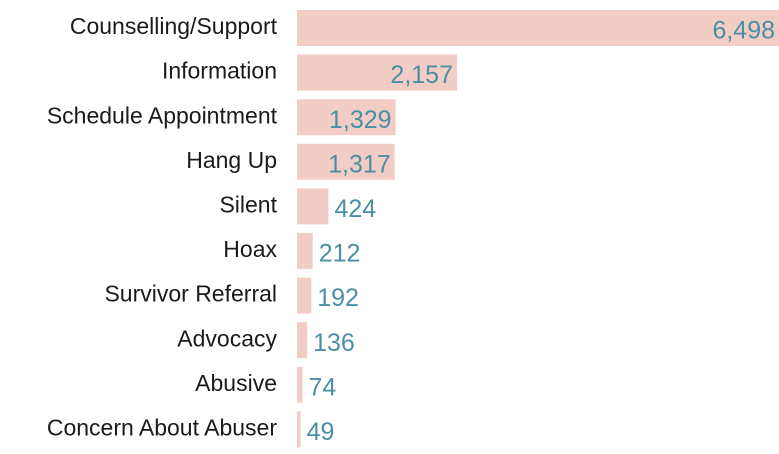  I want to click on category-label: Silent, so click(248, 204).